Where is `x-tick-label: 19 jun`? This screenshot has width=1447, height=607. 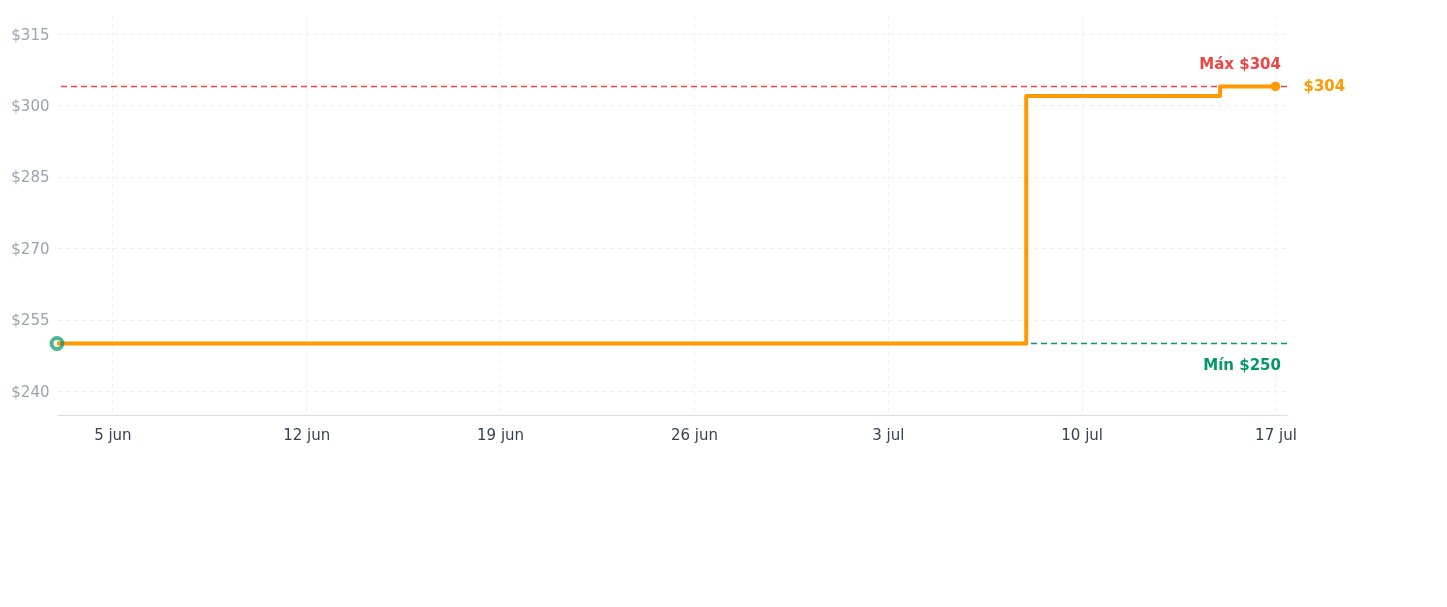 x-tick-label: 19 jun is located at coordinates (501, 434).